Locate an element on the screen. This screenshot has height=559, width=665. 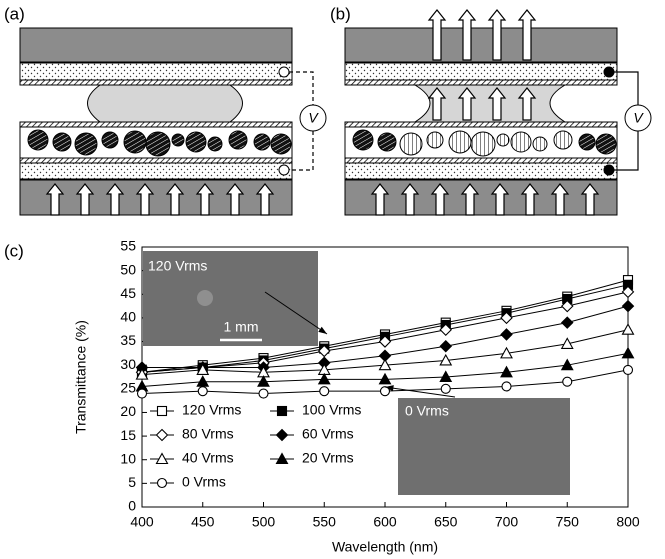
y-tick-label: 35 is located at coordinates (128, 340).